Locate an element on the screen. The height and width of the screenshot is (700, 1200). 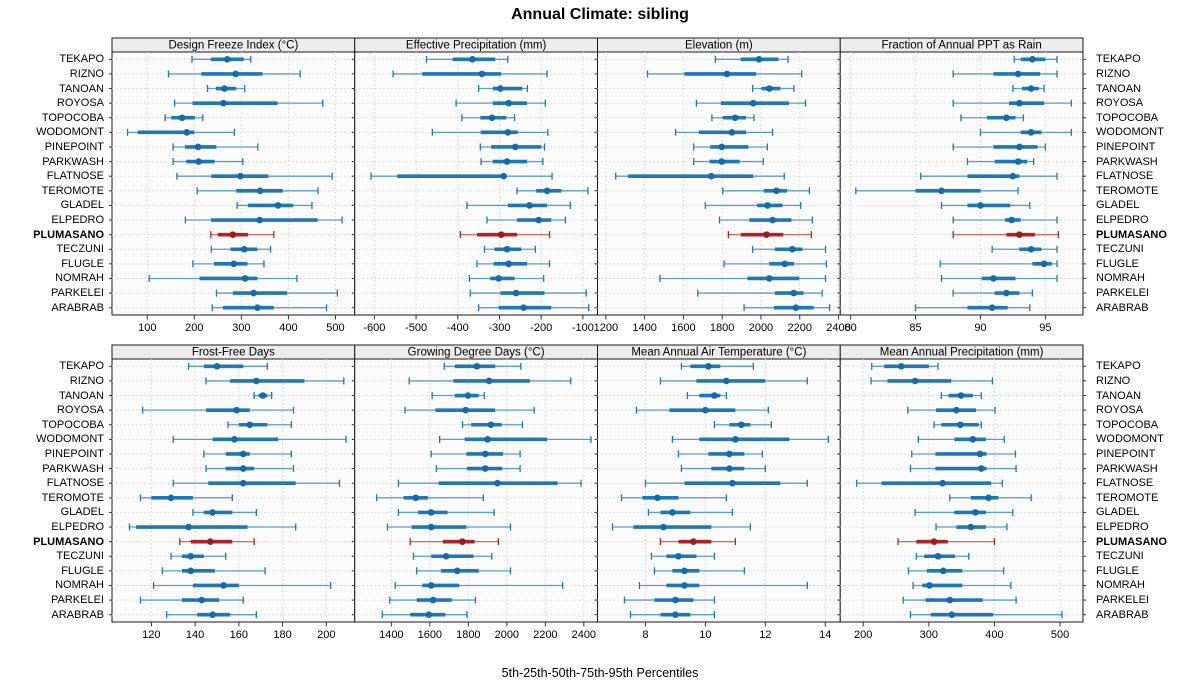
site-label-right-tanoan: TANOAN is located at coordinates (1119, 88).